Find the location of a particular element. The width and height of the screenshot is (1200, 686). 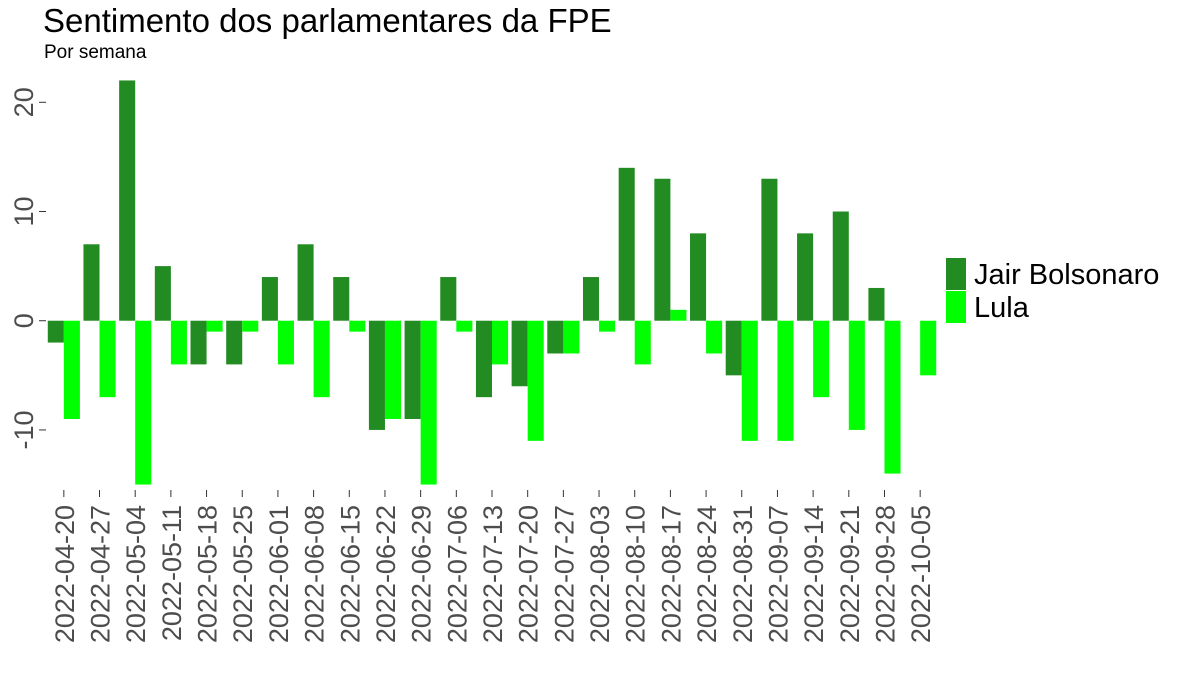

x-tick-label: 2022-07-20 is located at coordinates (529, 574).